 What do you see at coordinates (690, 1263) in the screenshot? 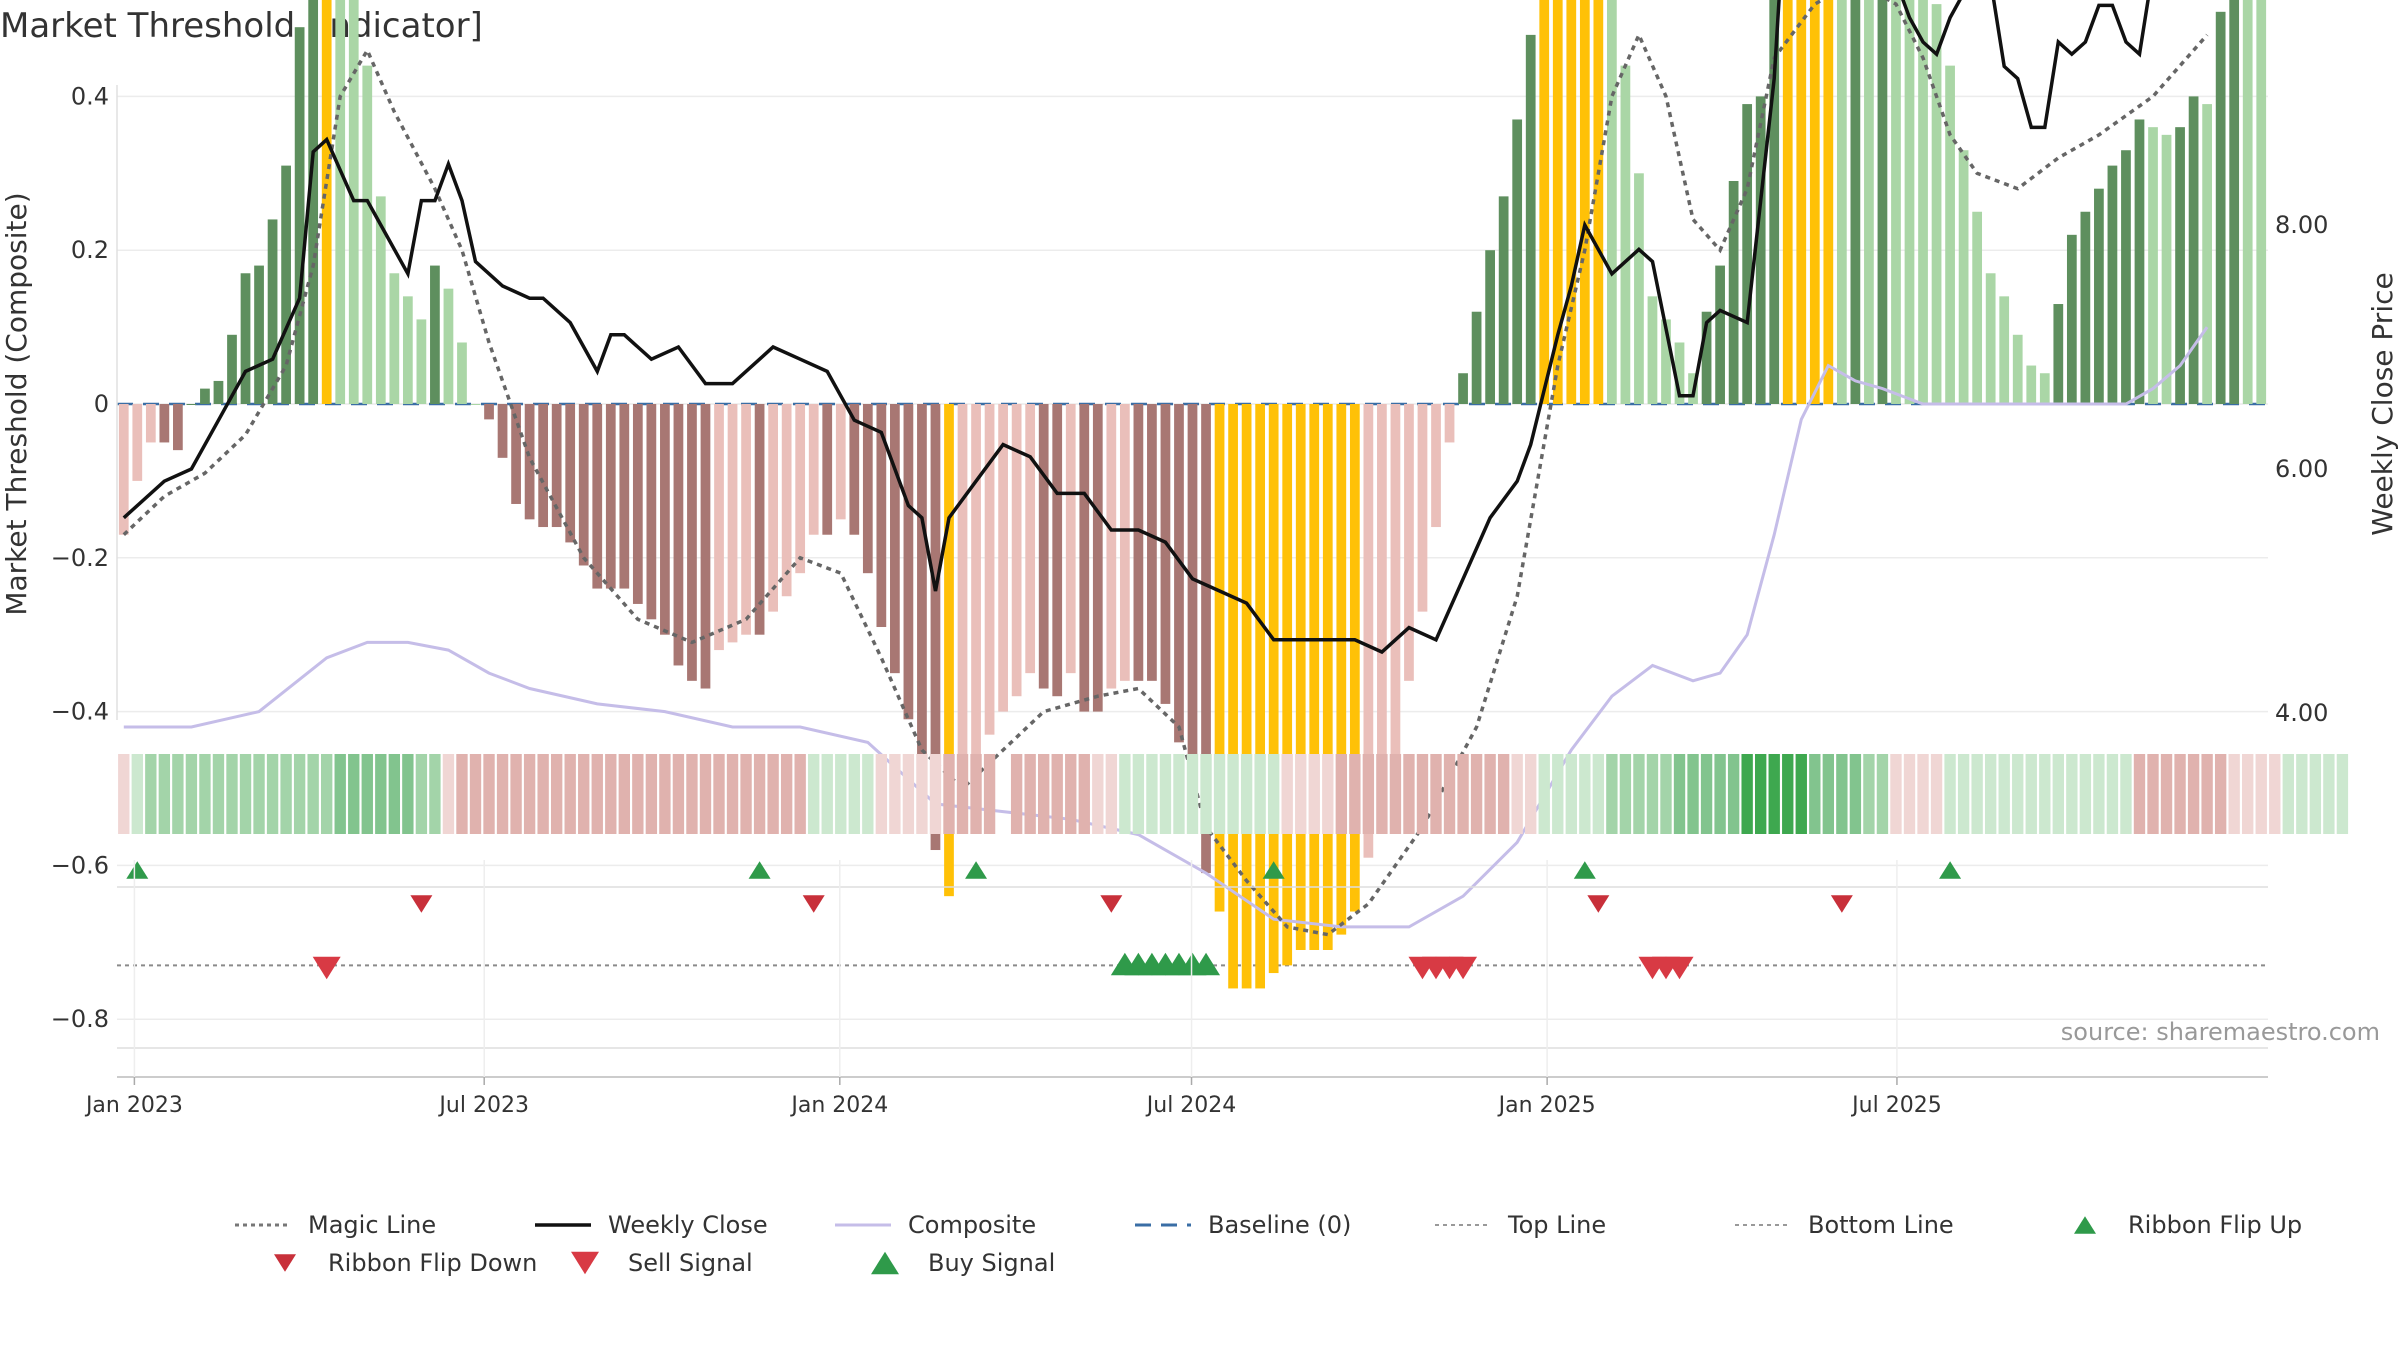
I see `legend-label: Sell Signal` at bounding box center [690, 1263].